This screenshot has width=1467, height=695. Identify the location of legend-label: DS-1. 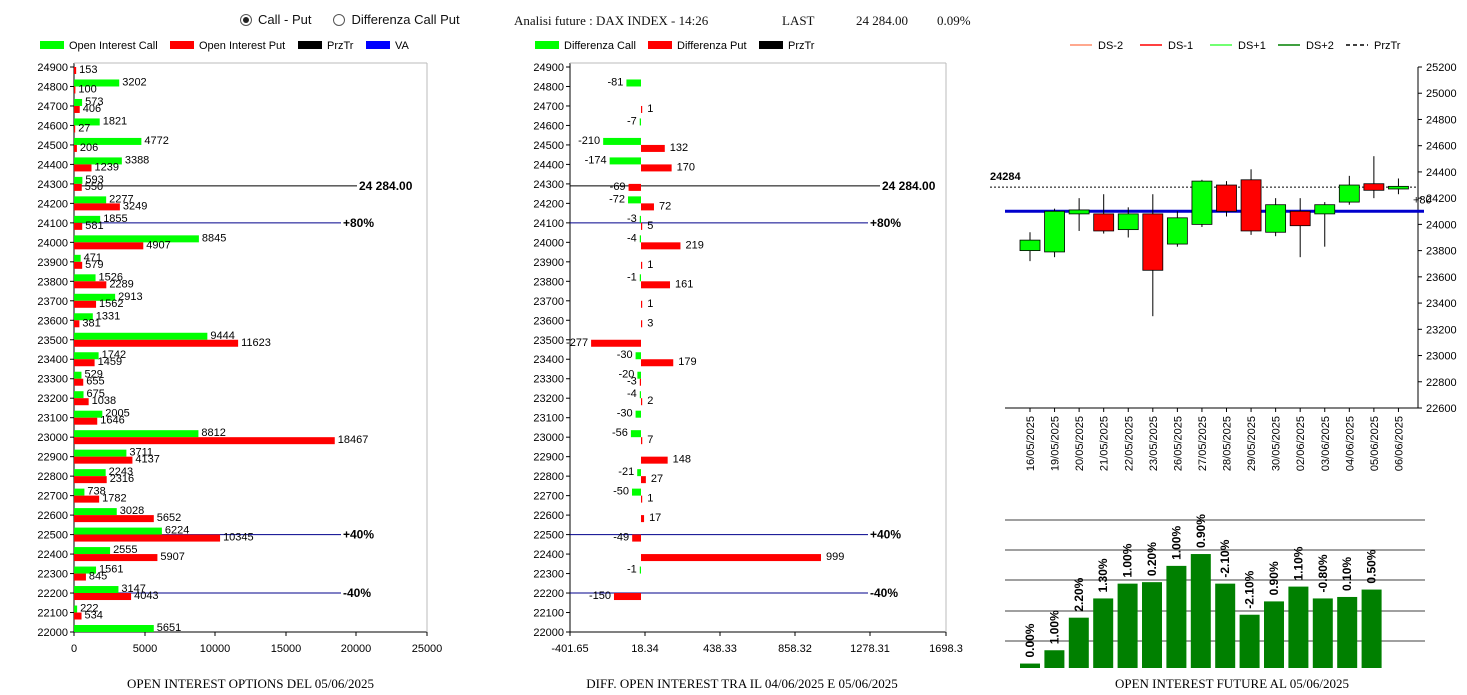
(1180, 46).